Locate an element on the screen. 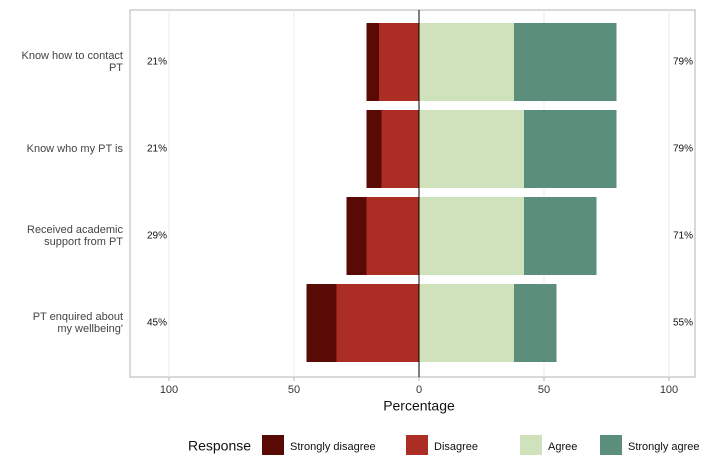  legend-label: Strongly disagree is located at coordinates (333, 447).